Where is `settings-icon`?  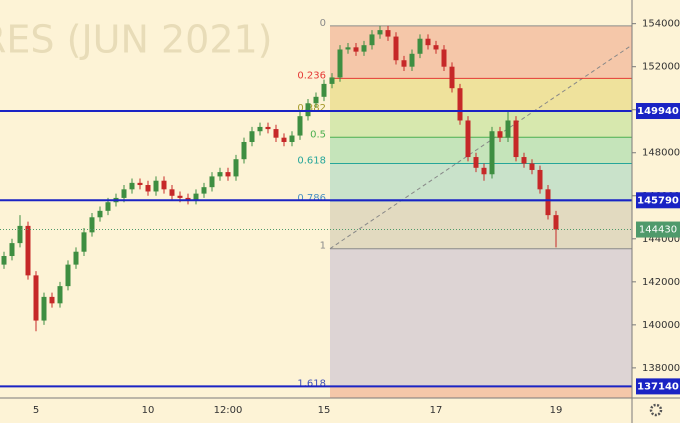 settings-icon is located at coordinates (656, 410).